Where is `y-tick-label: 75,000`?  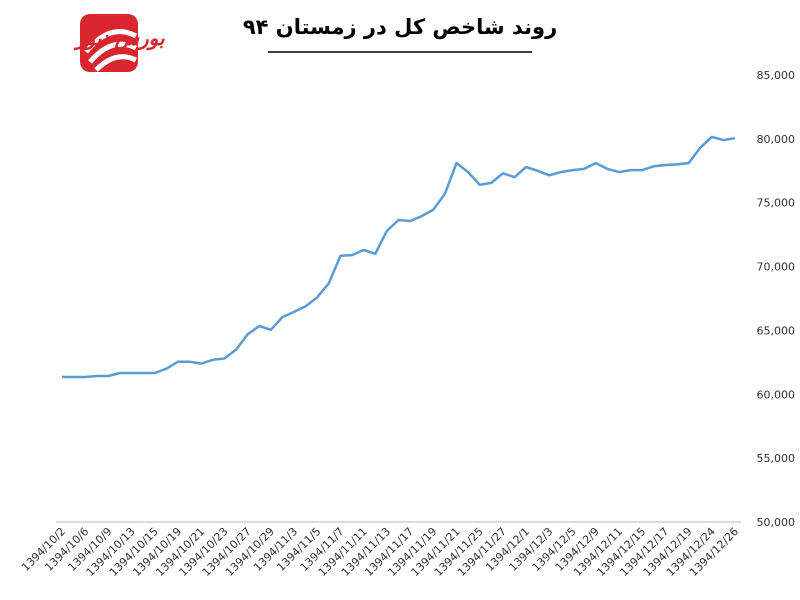
y-tick-label: 75,000 is located at coordinates (776, 203).